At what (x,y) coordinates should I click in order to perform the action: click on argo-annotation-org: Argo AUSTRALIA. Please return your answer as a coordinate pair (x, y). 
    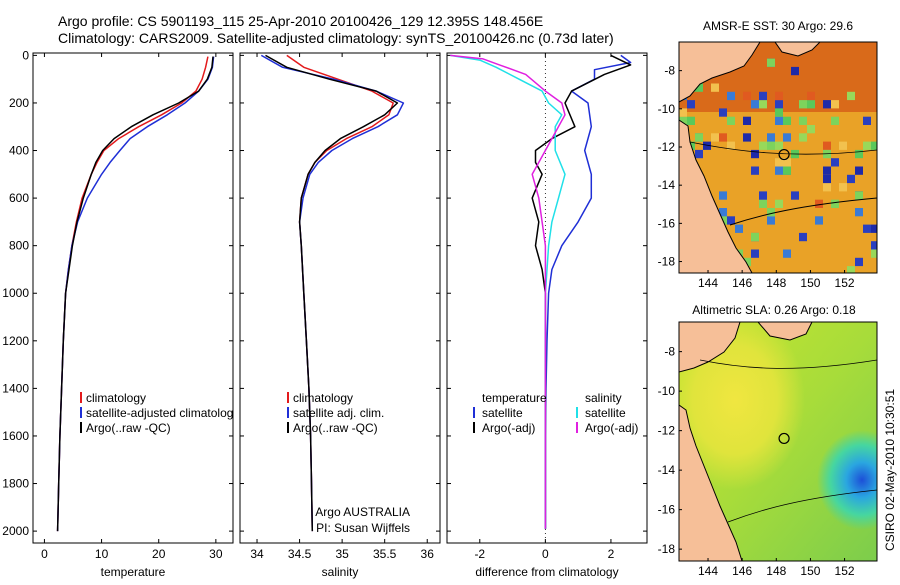
    Looking at the image, I should click on (362, 512).